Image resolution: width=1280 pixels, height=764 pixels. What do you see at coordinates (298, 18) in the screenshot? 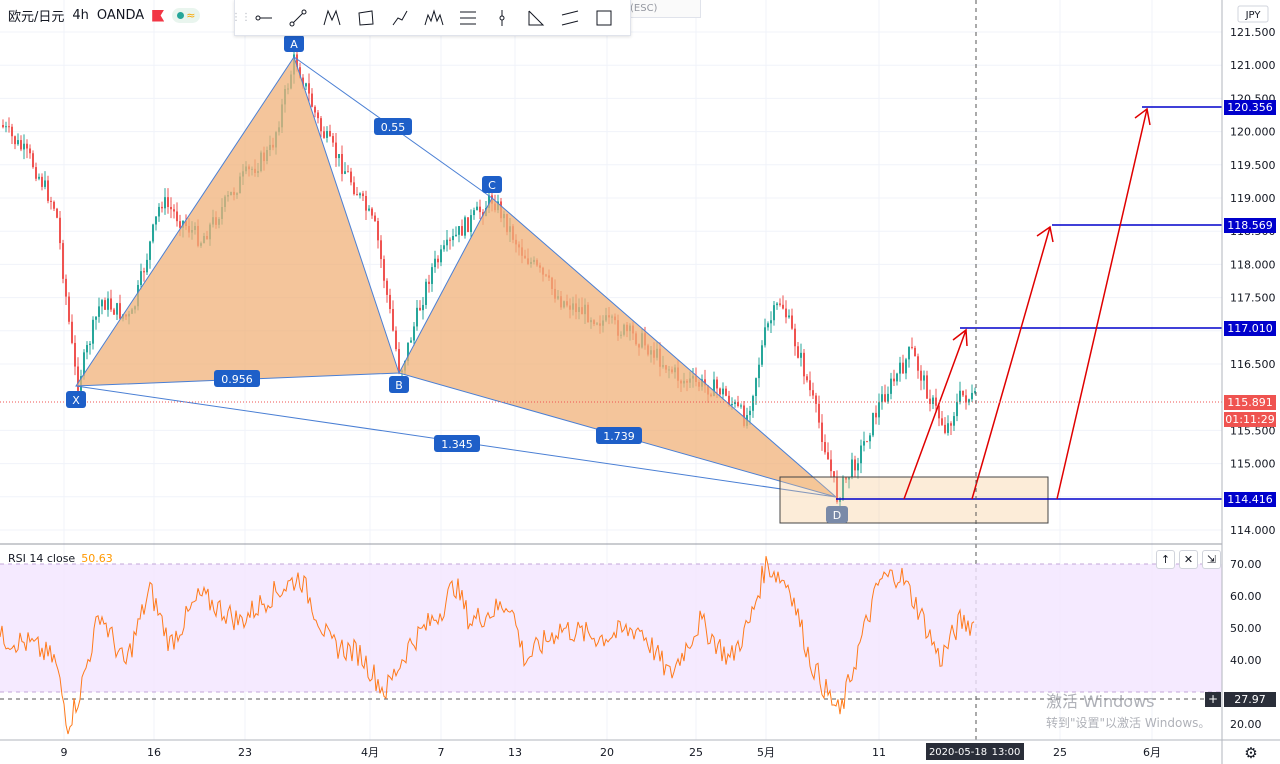
I see `trend-line-icon` at bounding box center [298, 18].